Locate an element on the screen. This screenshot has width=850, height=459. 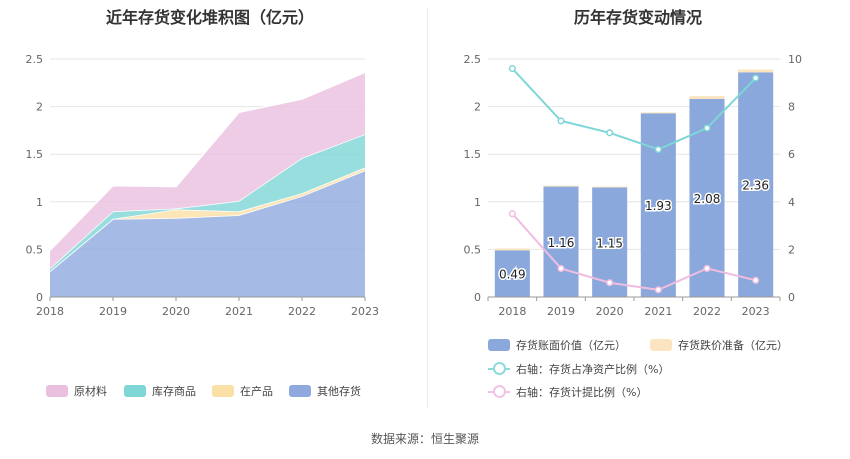
right-chart-title: 历年存货变动情况 is located at coordinates (637, 17).